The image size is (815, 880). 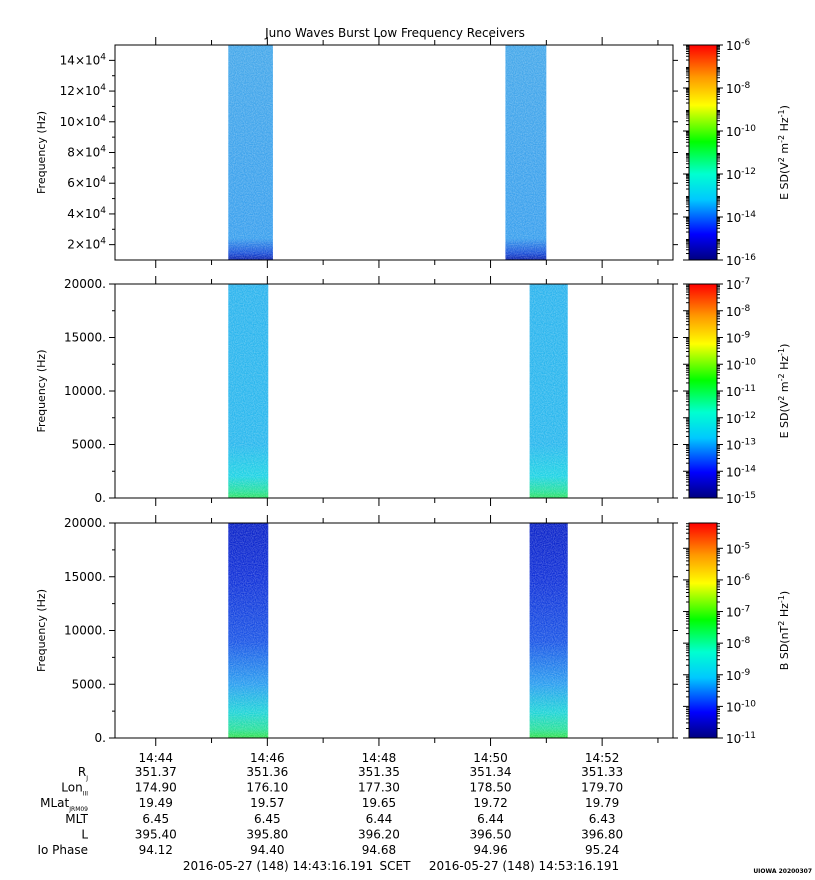 I want to click on y-axis-title-middle: Frequency (Hz), so click(x=41, y=391).